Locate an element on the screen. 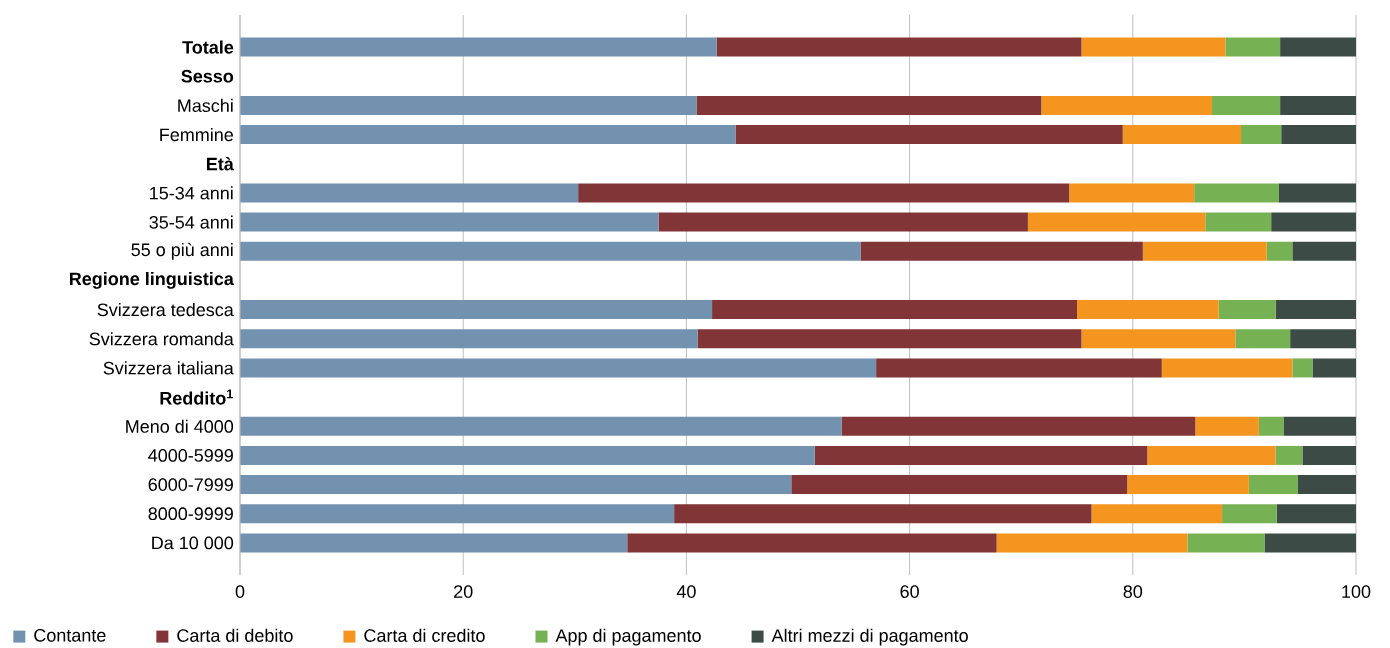 The image size is (1390, 648). legend-label: Carta di credito is located at coordinates (424, 635).